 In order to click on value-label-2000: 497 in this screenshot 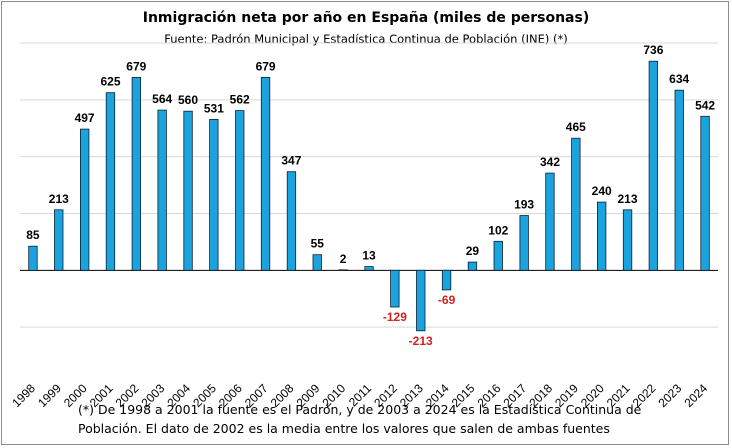, I will do `click(85, 118)`.